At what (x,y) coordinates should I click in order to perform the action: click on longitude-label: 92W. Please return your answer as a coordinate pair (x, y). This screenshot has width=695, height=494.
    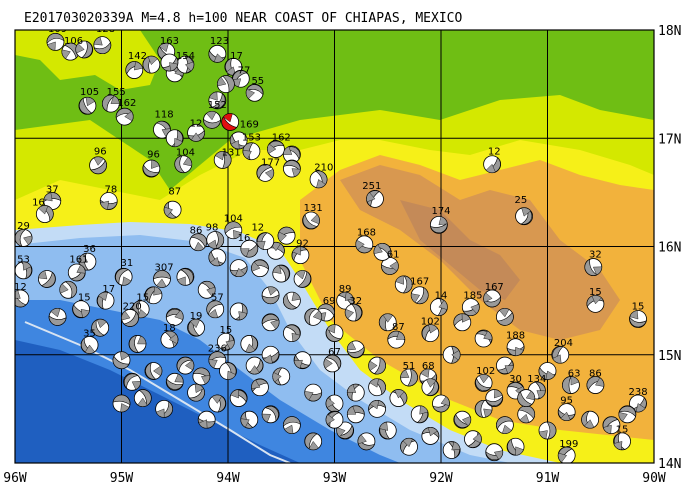
    Looking at the image, I should click on (441, 478).